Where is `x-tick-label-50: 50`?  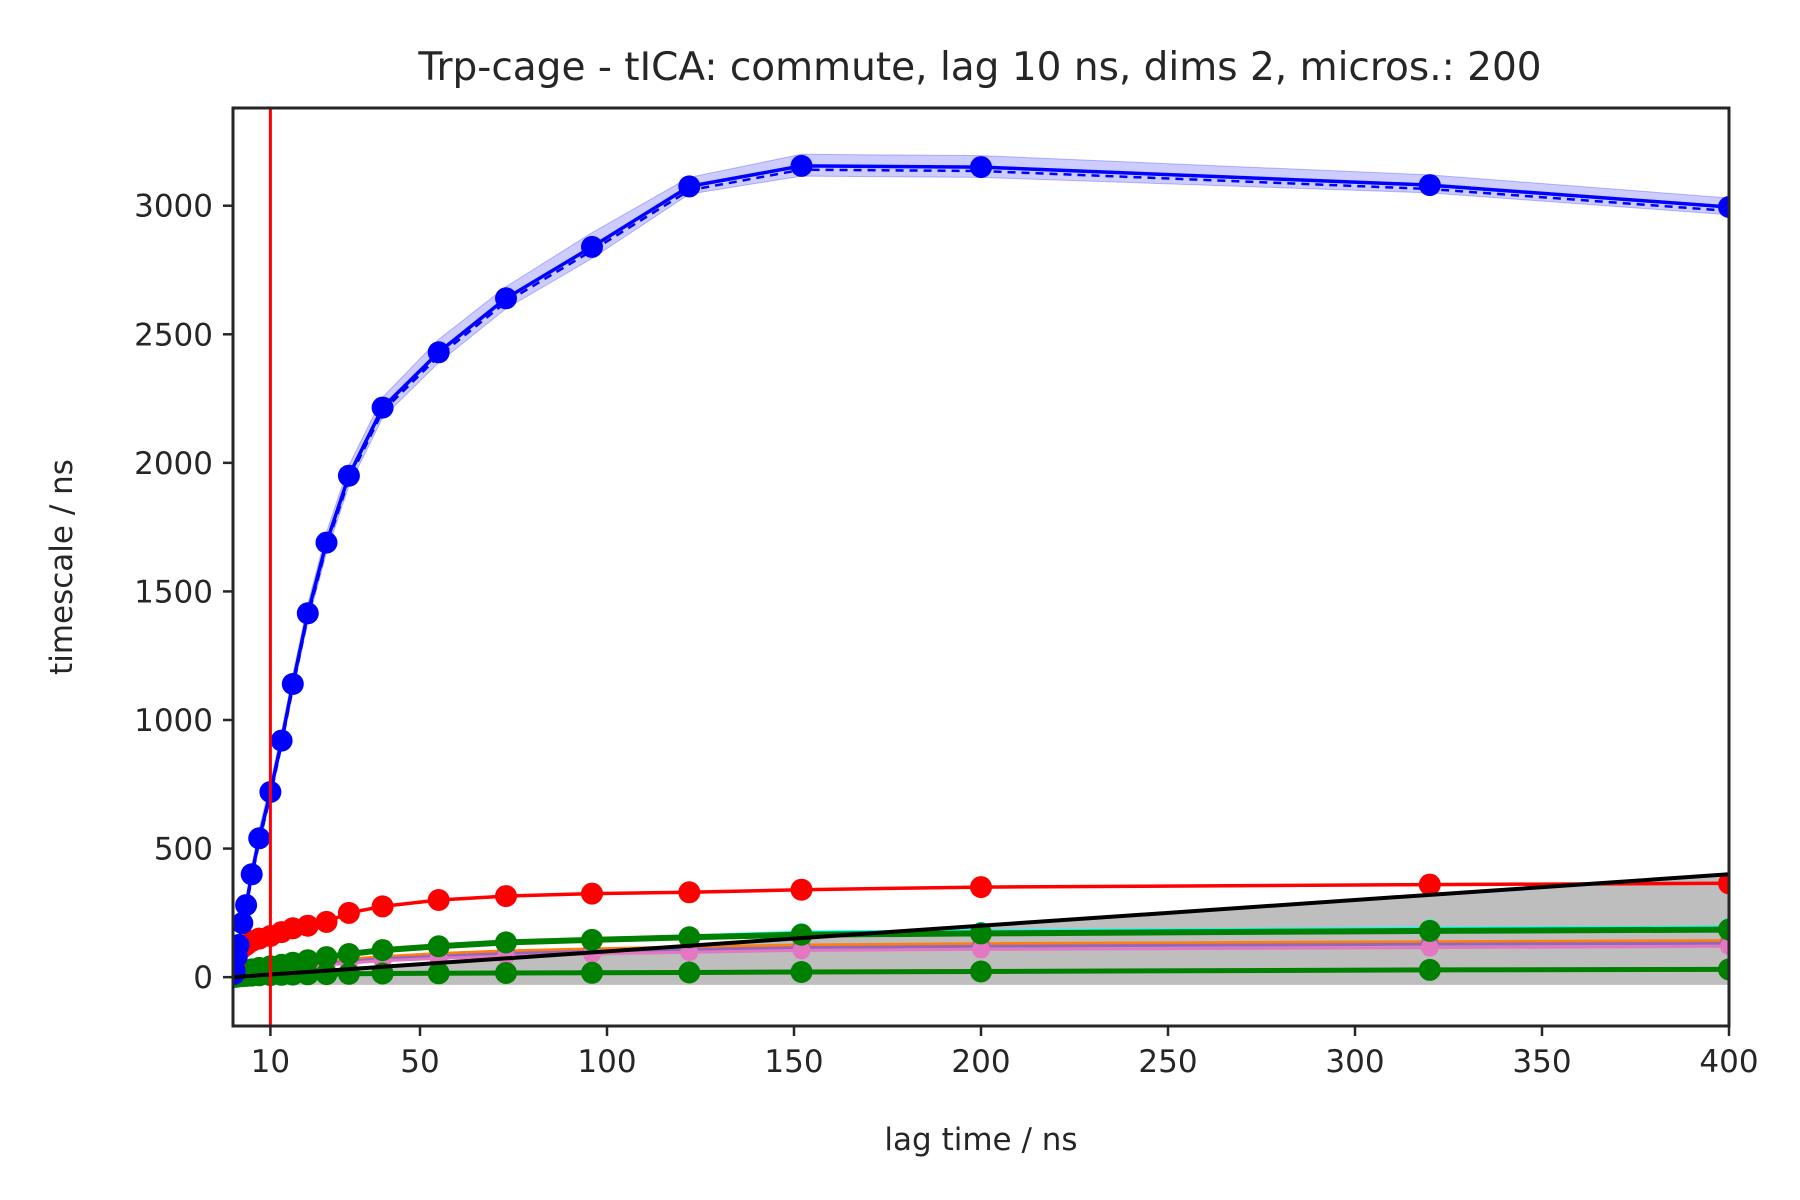
x-tick-label-50: 50 is located at coordinates (419, 1062).